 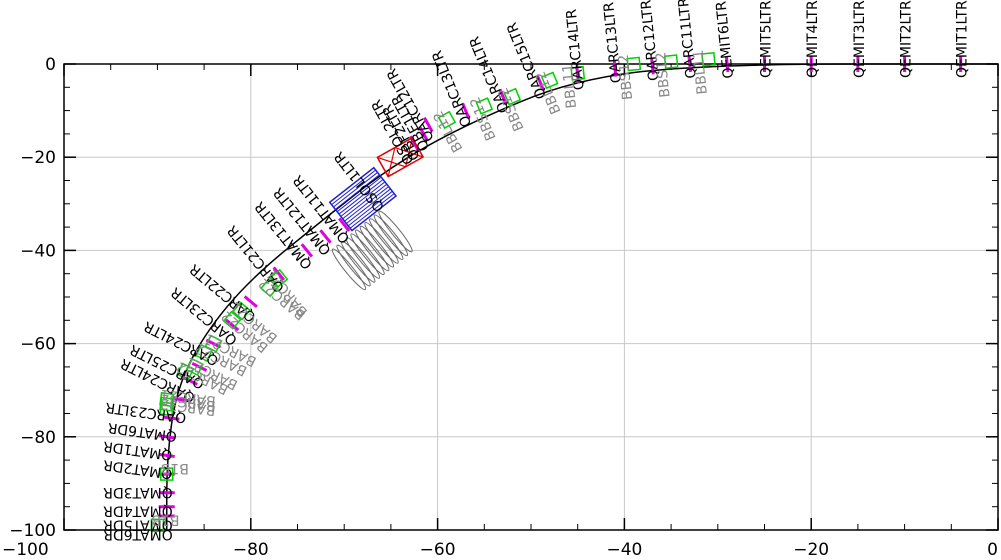 What do you see at coordinates (725, 39) in the screenshot?
I see `quadrupole-label: QEMIT6LTR` at bounding box center [725, 39].